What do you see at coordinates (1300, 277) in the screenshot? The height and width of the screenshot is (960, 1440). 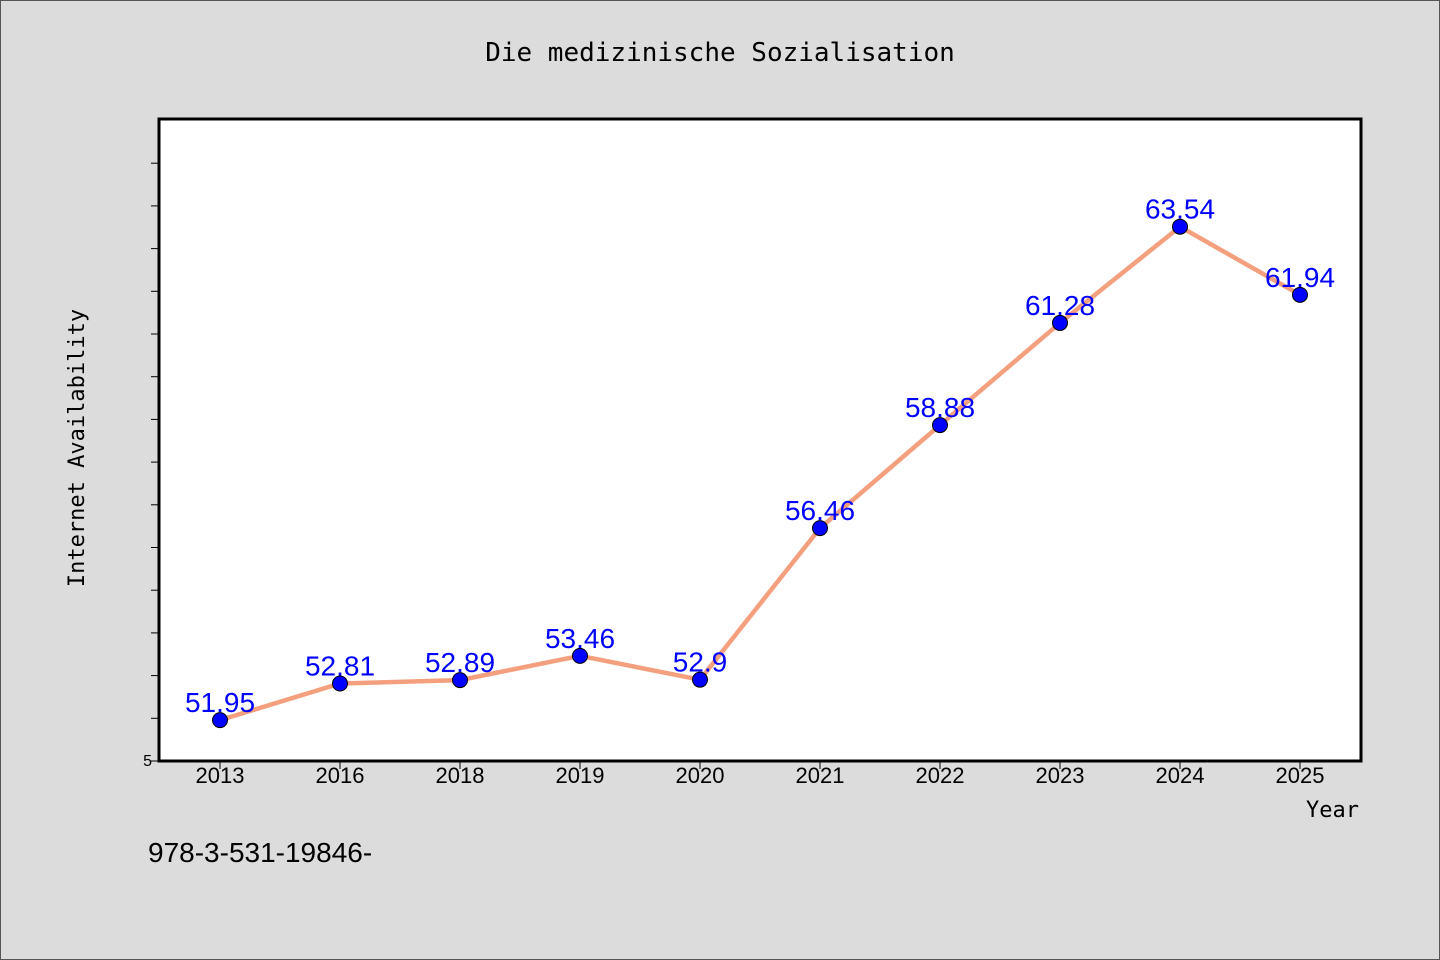 I see `data-label: 61.94` at bounding box center [1300, 277].